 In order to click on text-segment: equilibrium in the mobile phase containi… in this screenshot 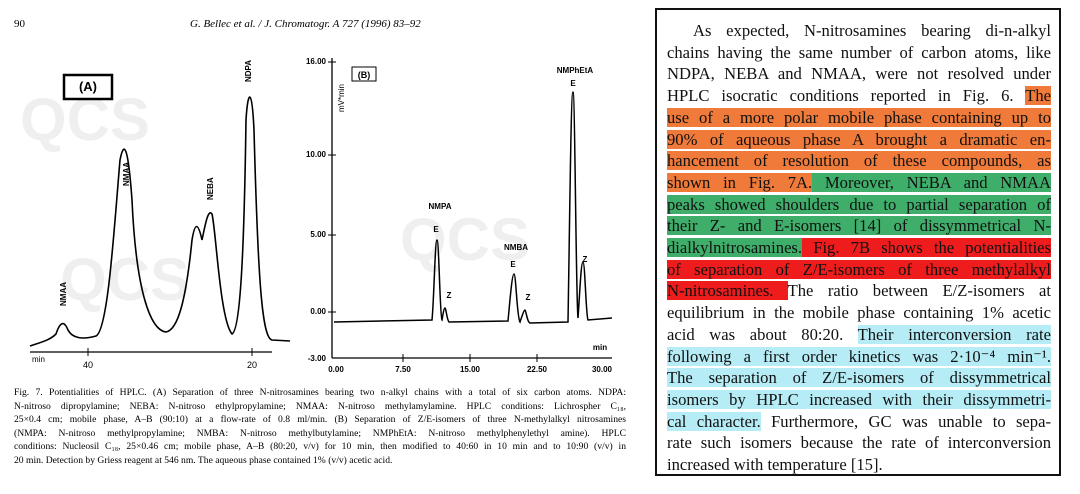, I will do `click(859, 313)`.